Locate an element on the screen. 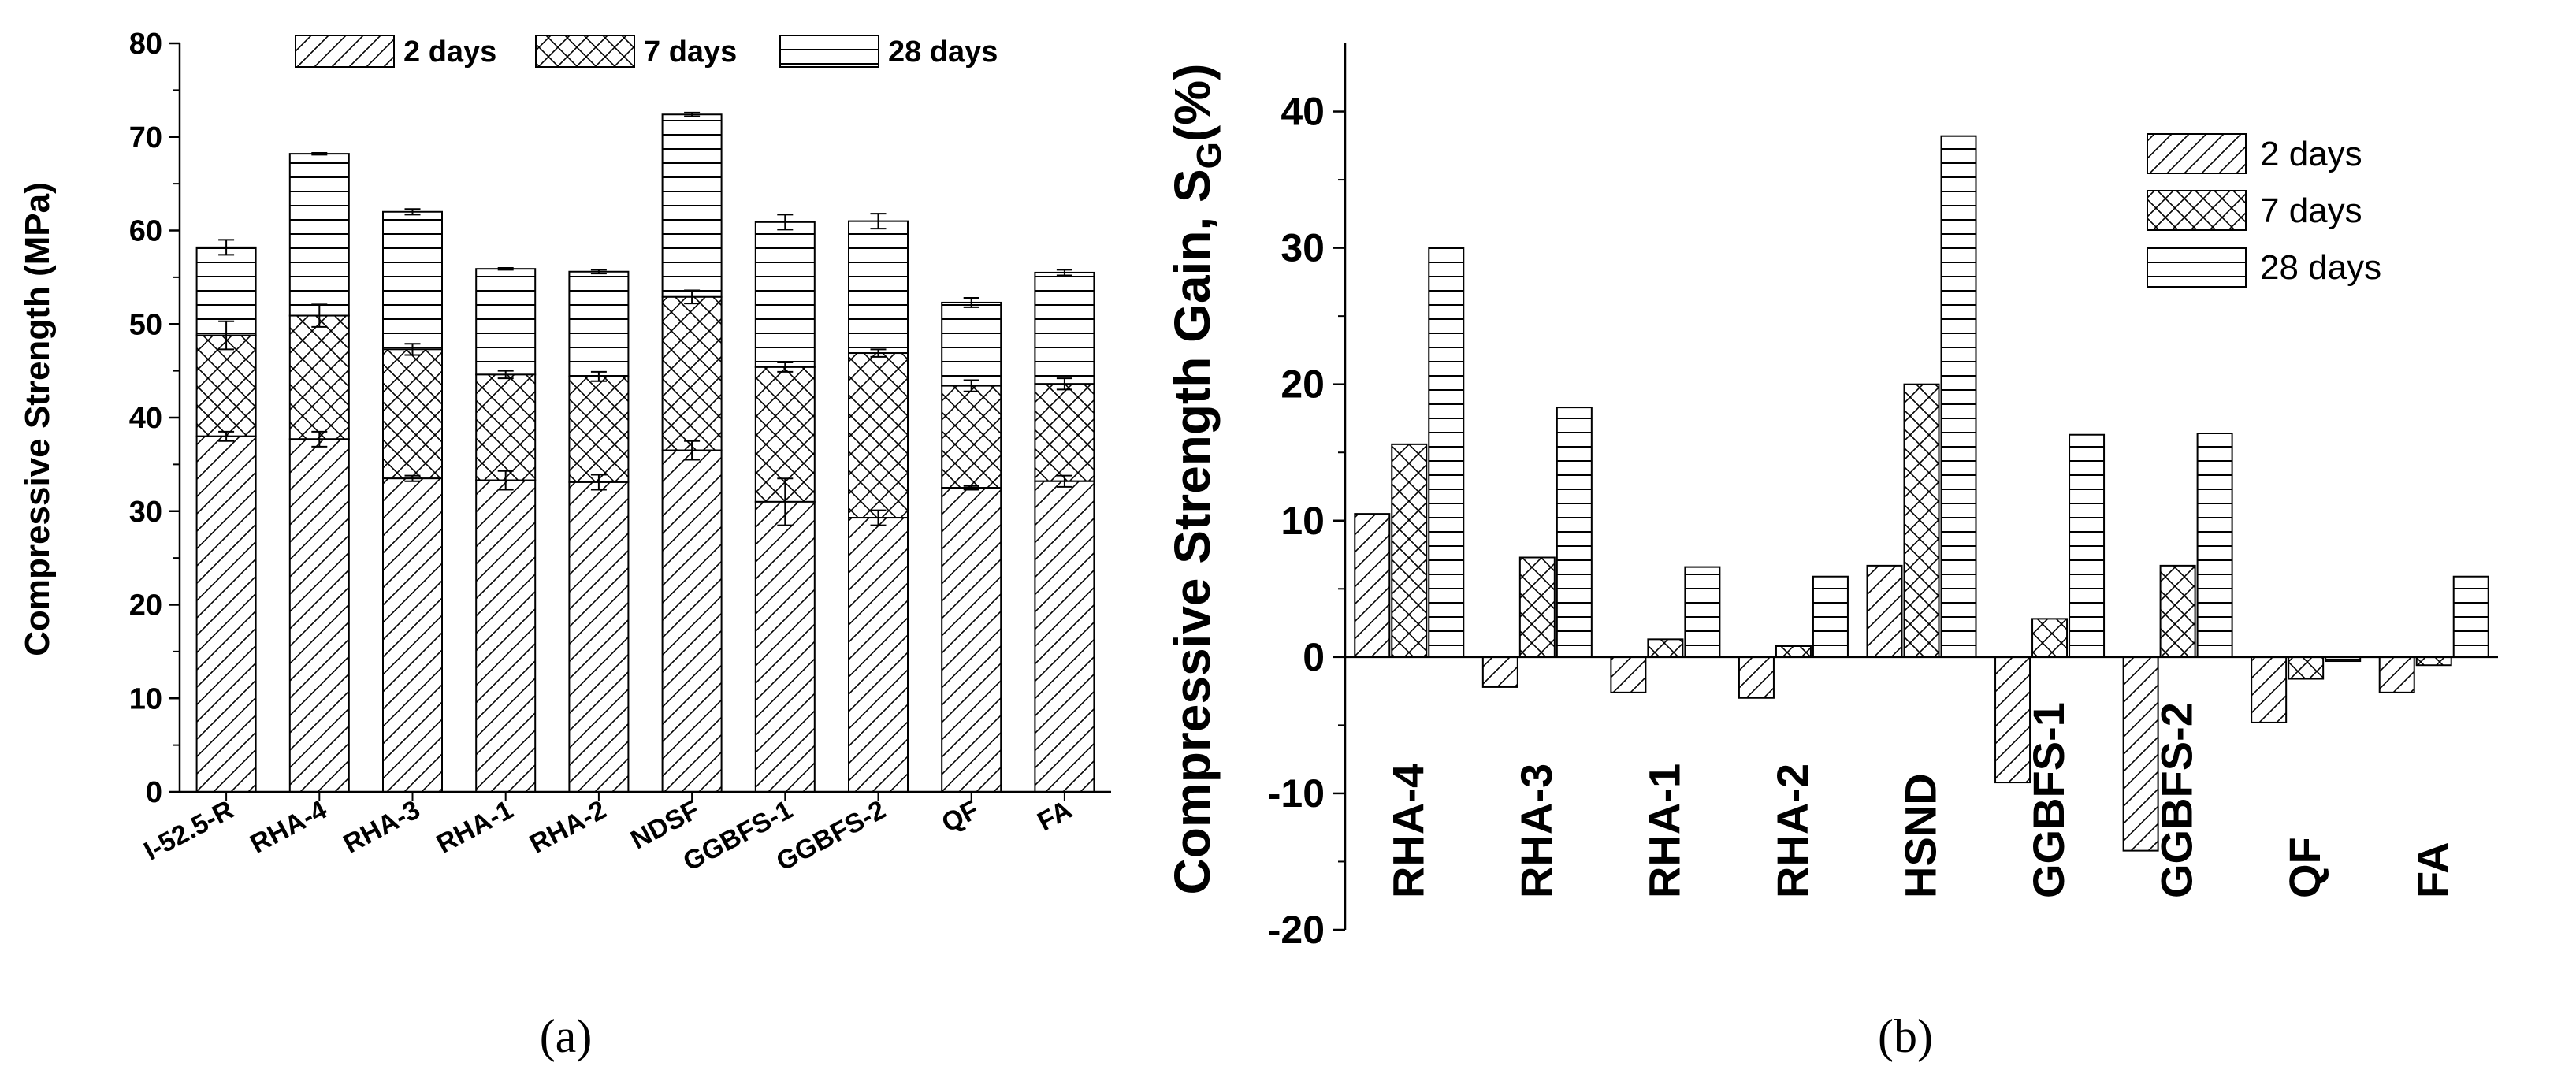 This screenshot has height=1085, width=2576. panel-b-legend: 2 days 7 days 28 days is located at coordinates (2264, 210).